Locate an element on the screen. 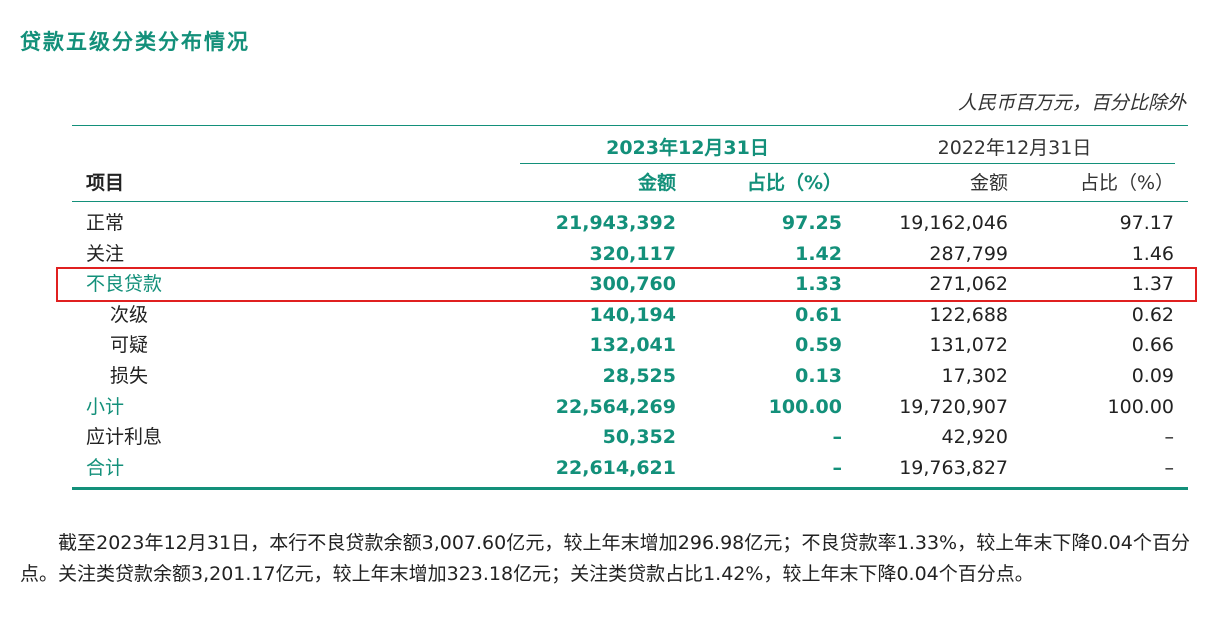  table-row: 可疑 132,041 0.59 131,072 0.66 is located at coordinates (630, 345).